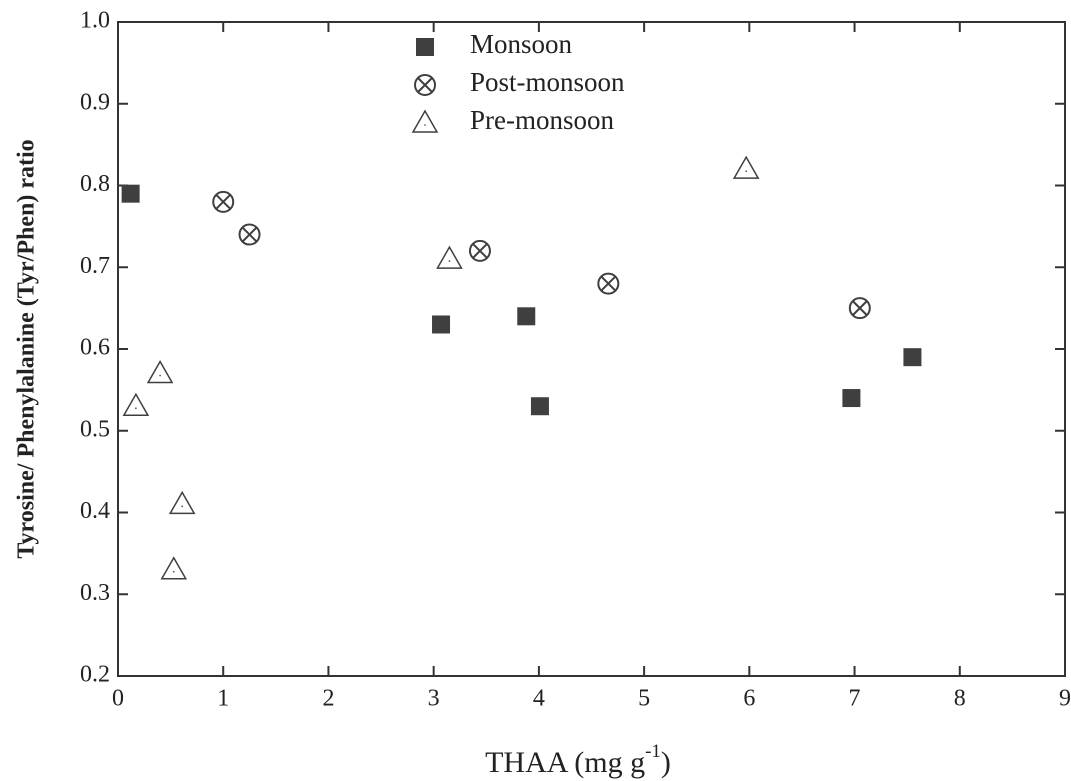 The width and height of the screenshot is (1071, 781). What do you see at coordinates (95, 675) in the screenshot?
I see `y-tick-label: 0.2` at bounding box center [95, 675].